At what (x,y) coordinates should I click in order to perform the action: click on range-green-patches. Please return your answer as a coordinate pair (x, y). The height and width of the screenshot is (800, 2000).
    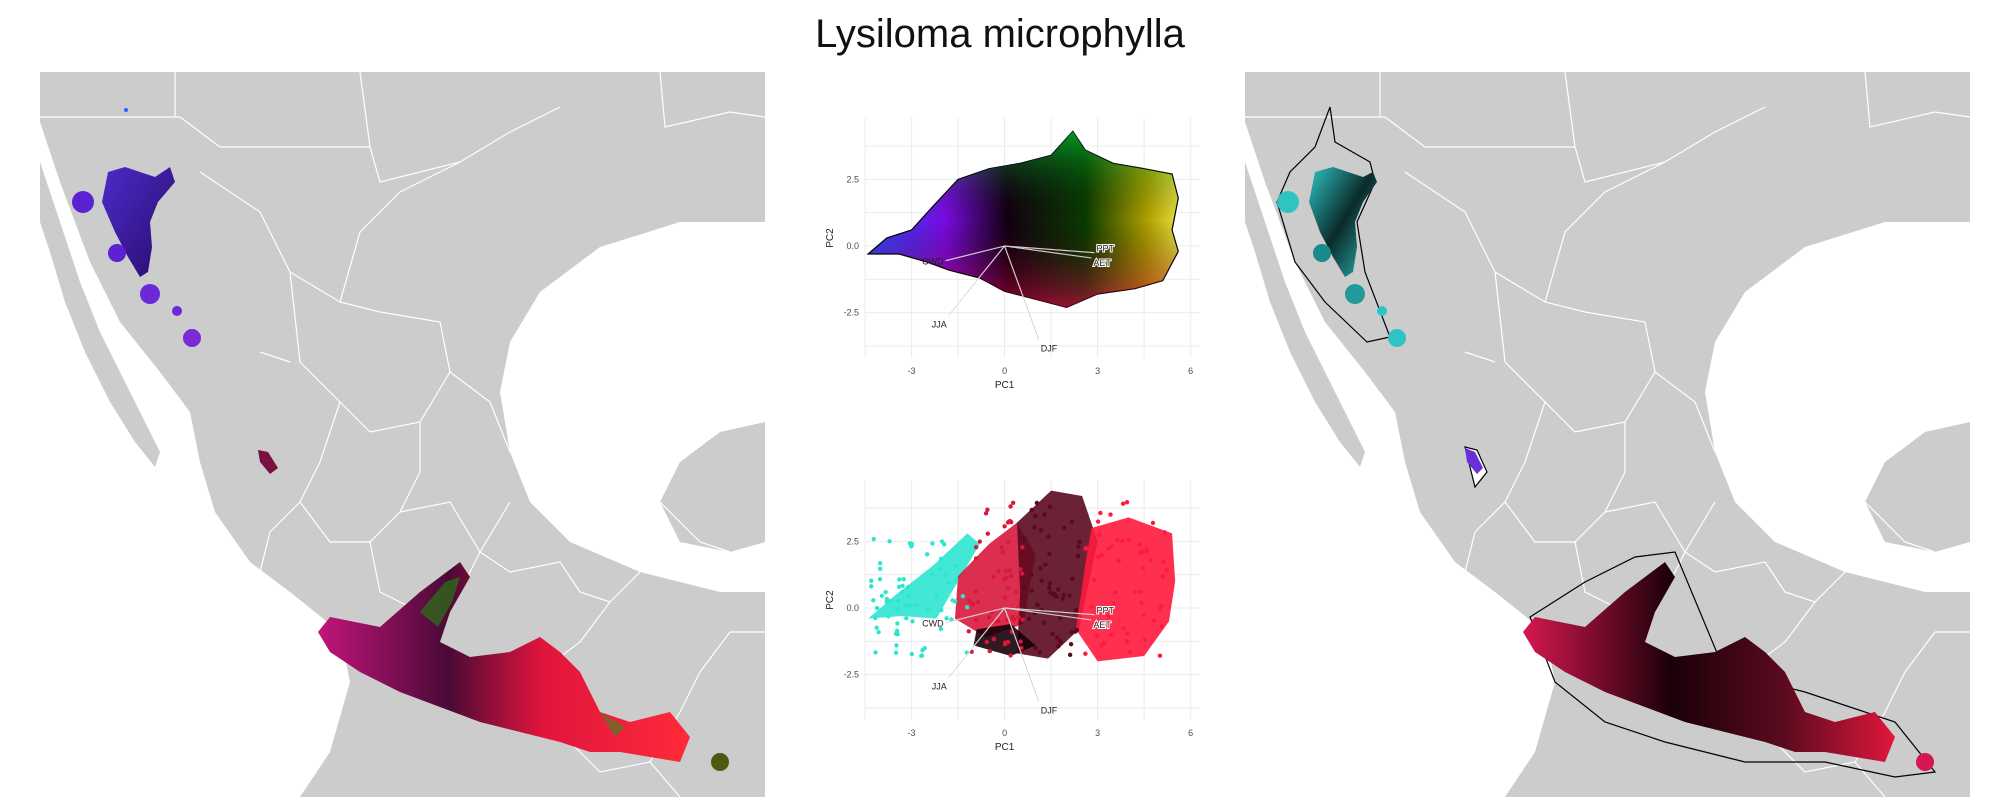
    Looking at the image, I should click on (440, 602).